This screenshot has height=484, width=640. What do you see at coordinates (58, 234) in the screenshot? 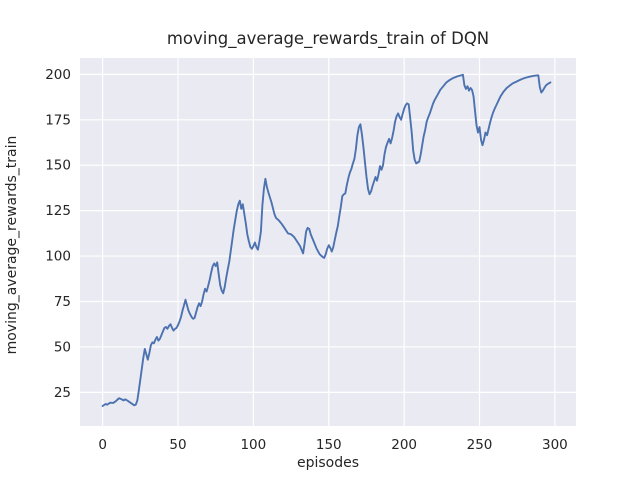
I see `y-tick-labels: 25 50 75 100 125 150 175 200` at bounding box center [58, 234].